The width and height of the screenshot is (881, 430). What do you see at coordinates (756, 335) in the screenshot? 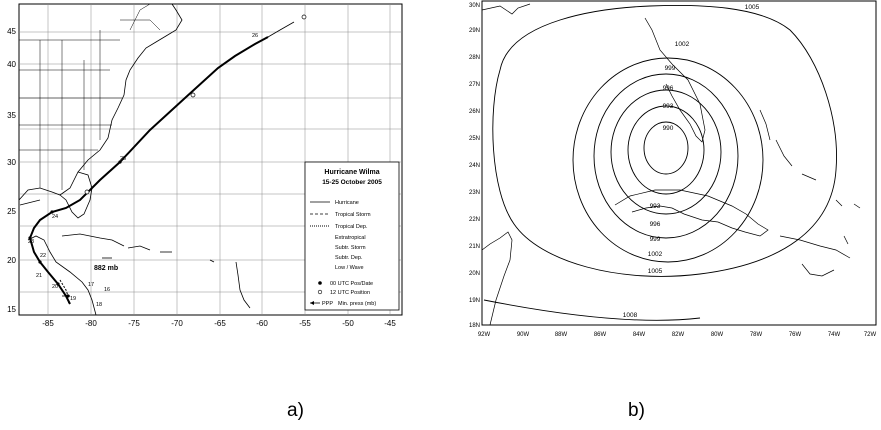
I see `x-tick-label: 78W` at bounding box center [756, 335].